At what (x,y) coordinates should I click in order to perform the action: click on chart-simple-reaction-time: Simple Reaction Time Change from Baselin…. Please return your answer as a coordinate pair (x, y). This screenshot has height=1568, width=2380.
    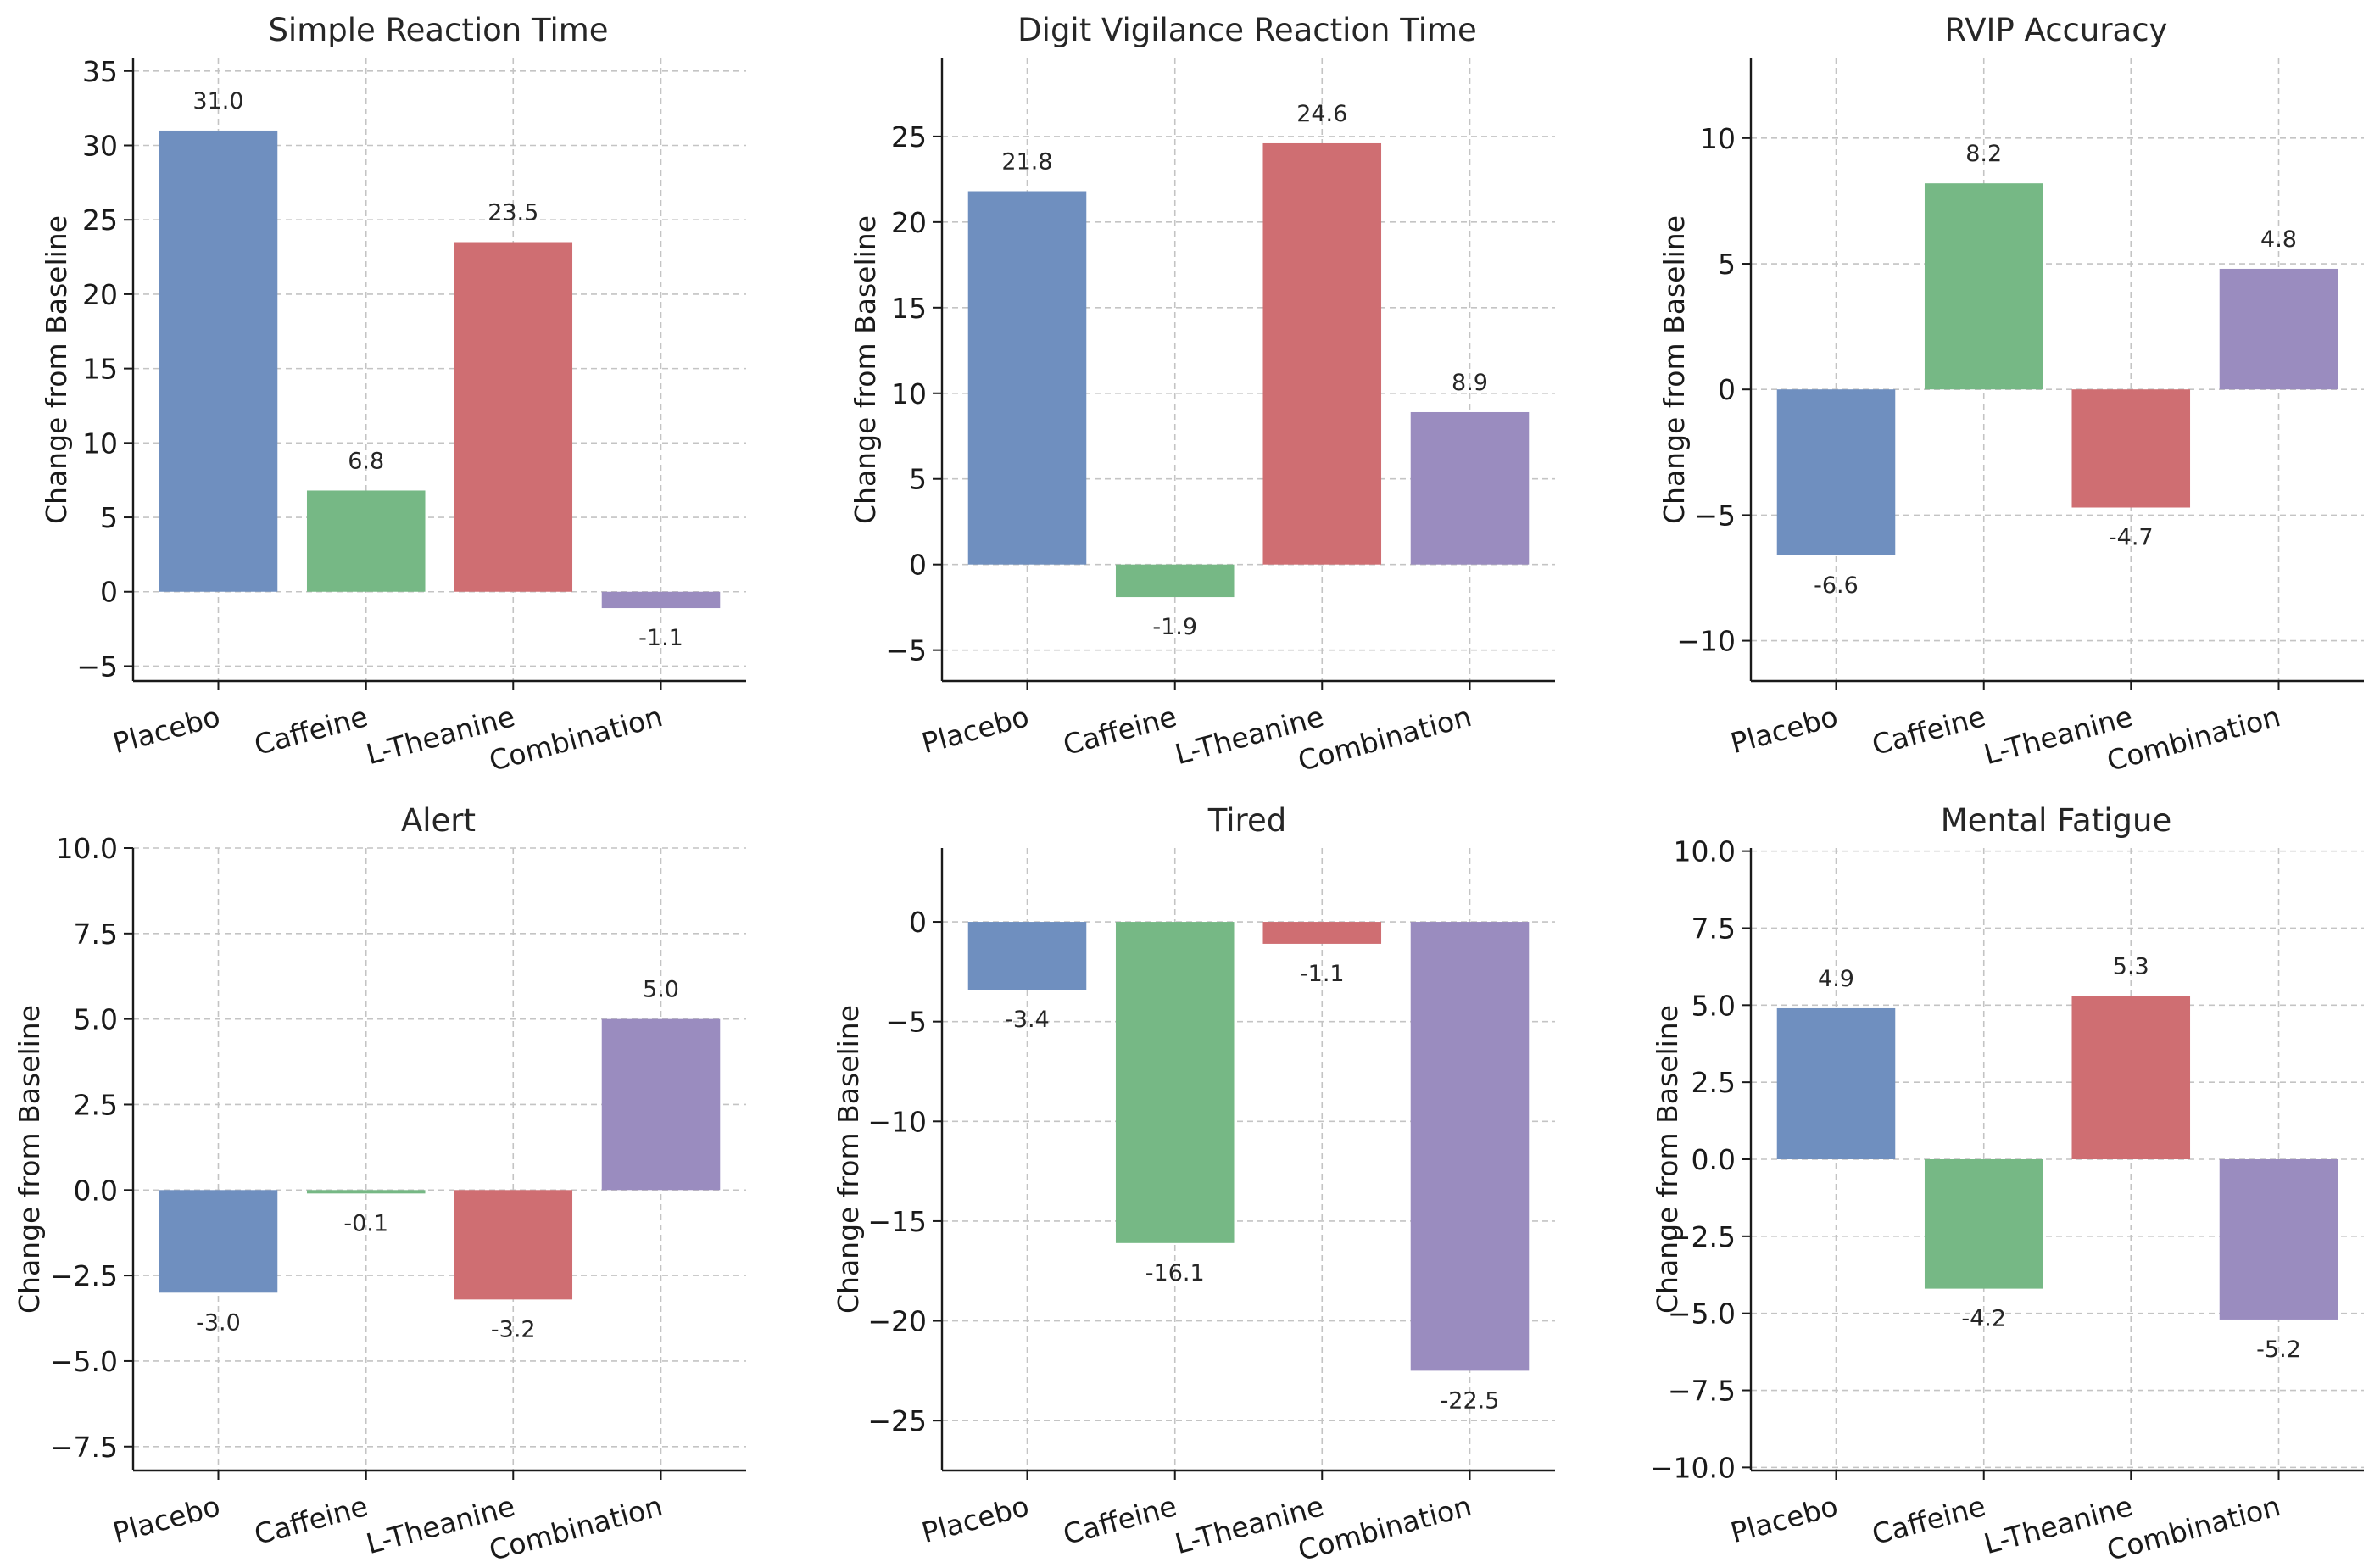
    Looking at the image, I should click on (393, 395).